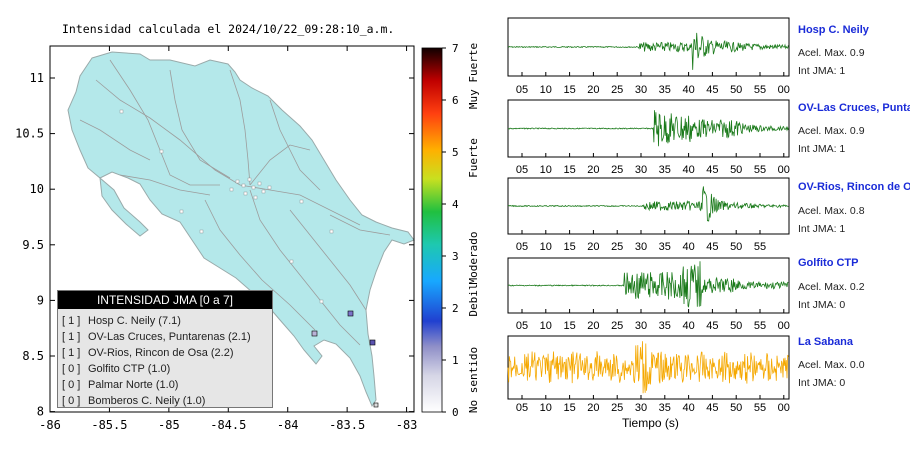 The image size is (910, 460). Describe the element at coordinates (134, 321) in the screenshot. I see `legend-station-name: Hosp C. Neily (7.1)` at that location.